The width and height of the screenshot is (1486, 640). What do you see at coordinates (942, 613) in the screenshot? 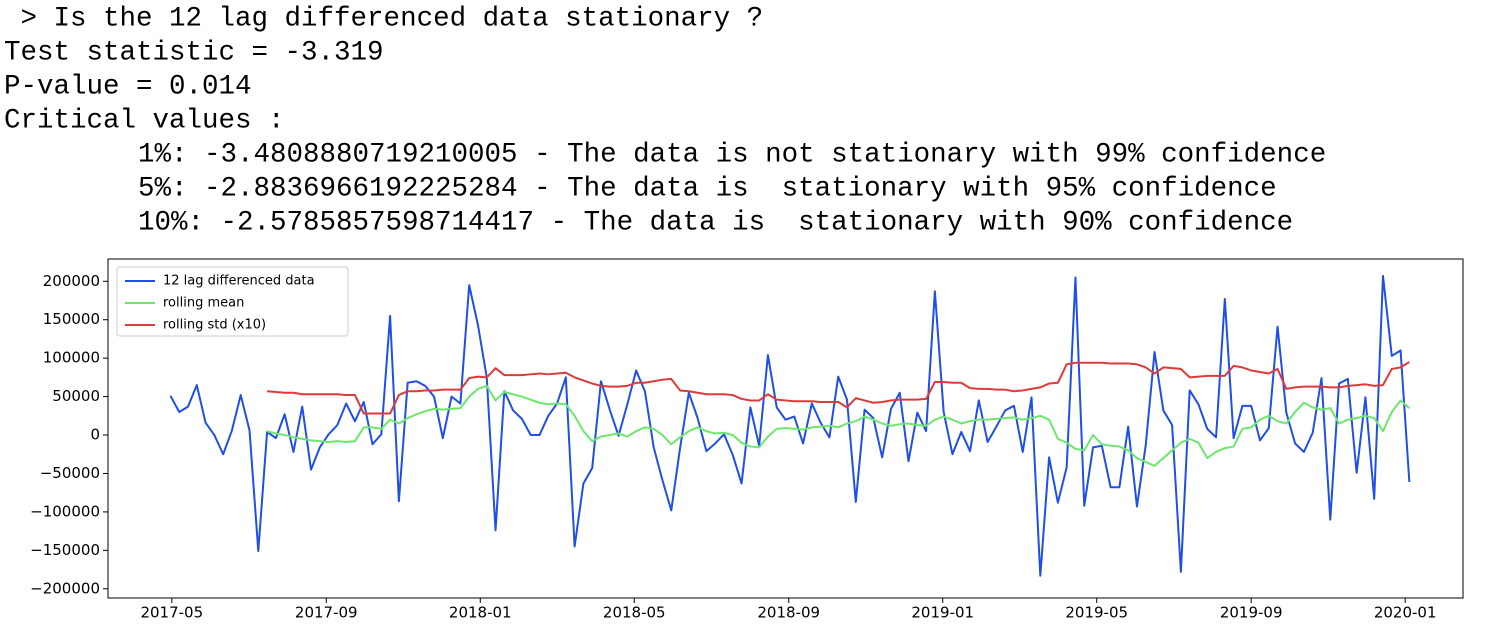
I see `x-tick-label: 2019-01` at bounding box center [942, 613].